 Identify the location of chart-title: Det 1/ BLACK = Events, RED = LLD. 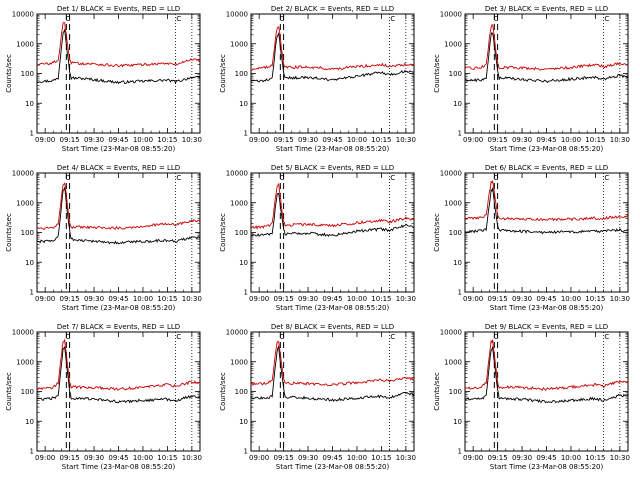
(118, 9).